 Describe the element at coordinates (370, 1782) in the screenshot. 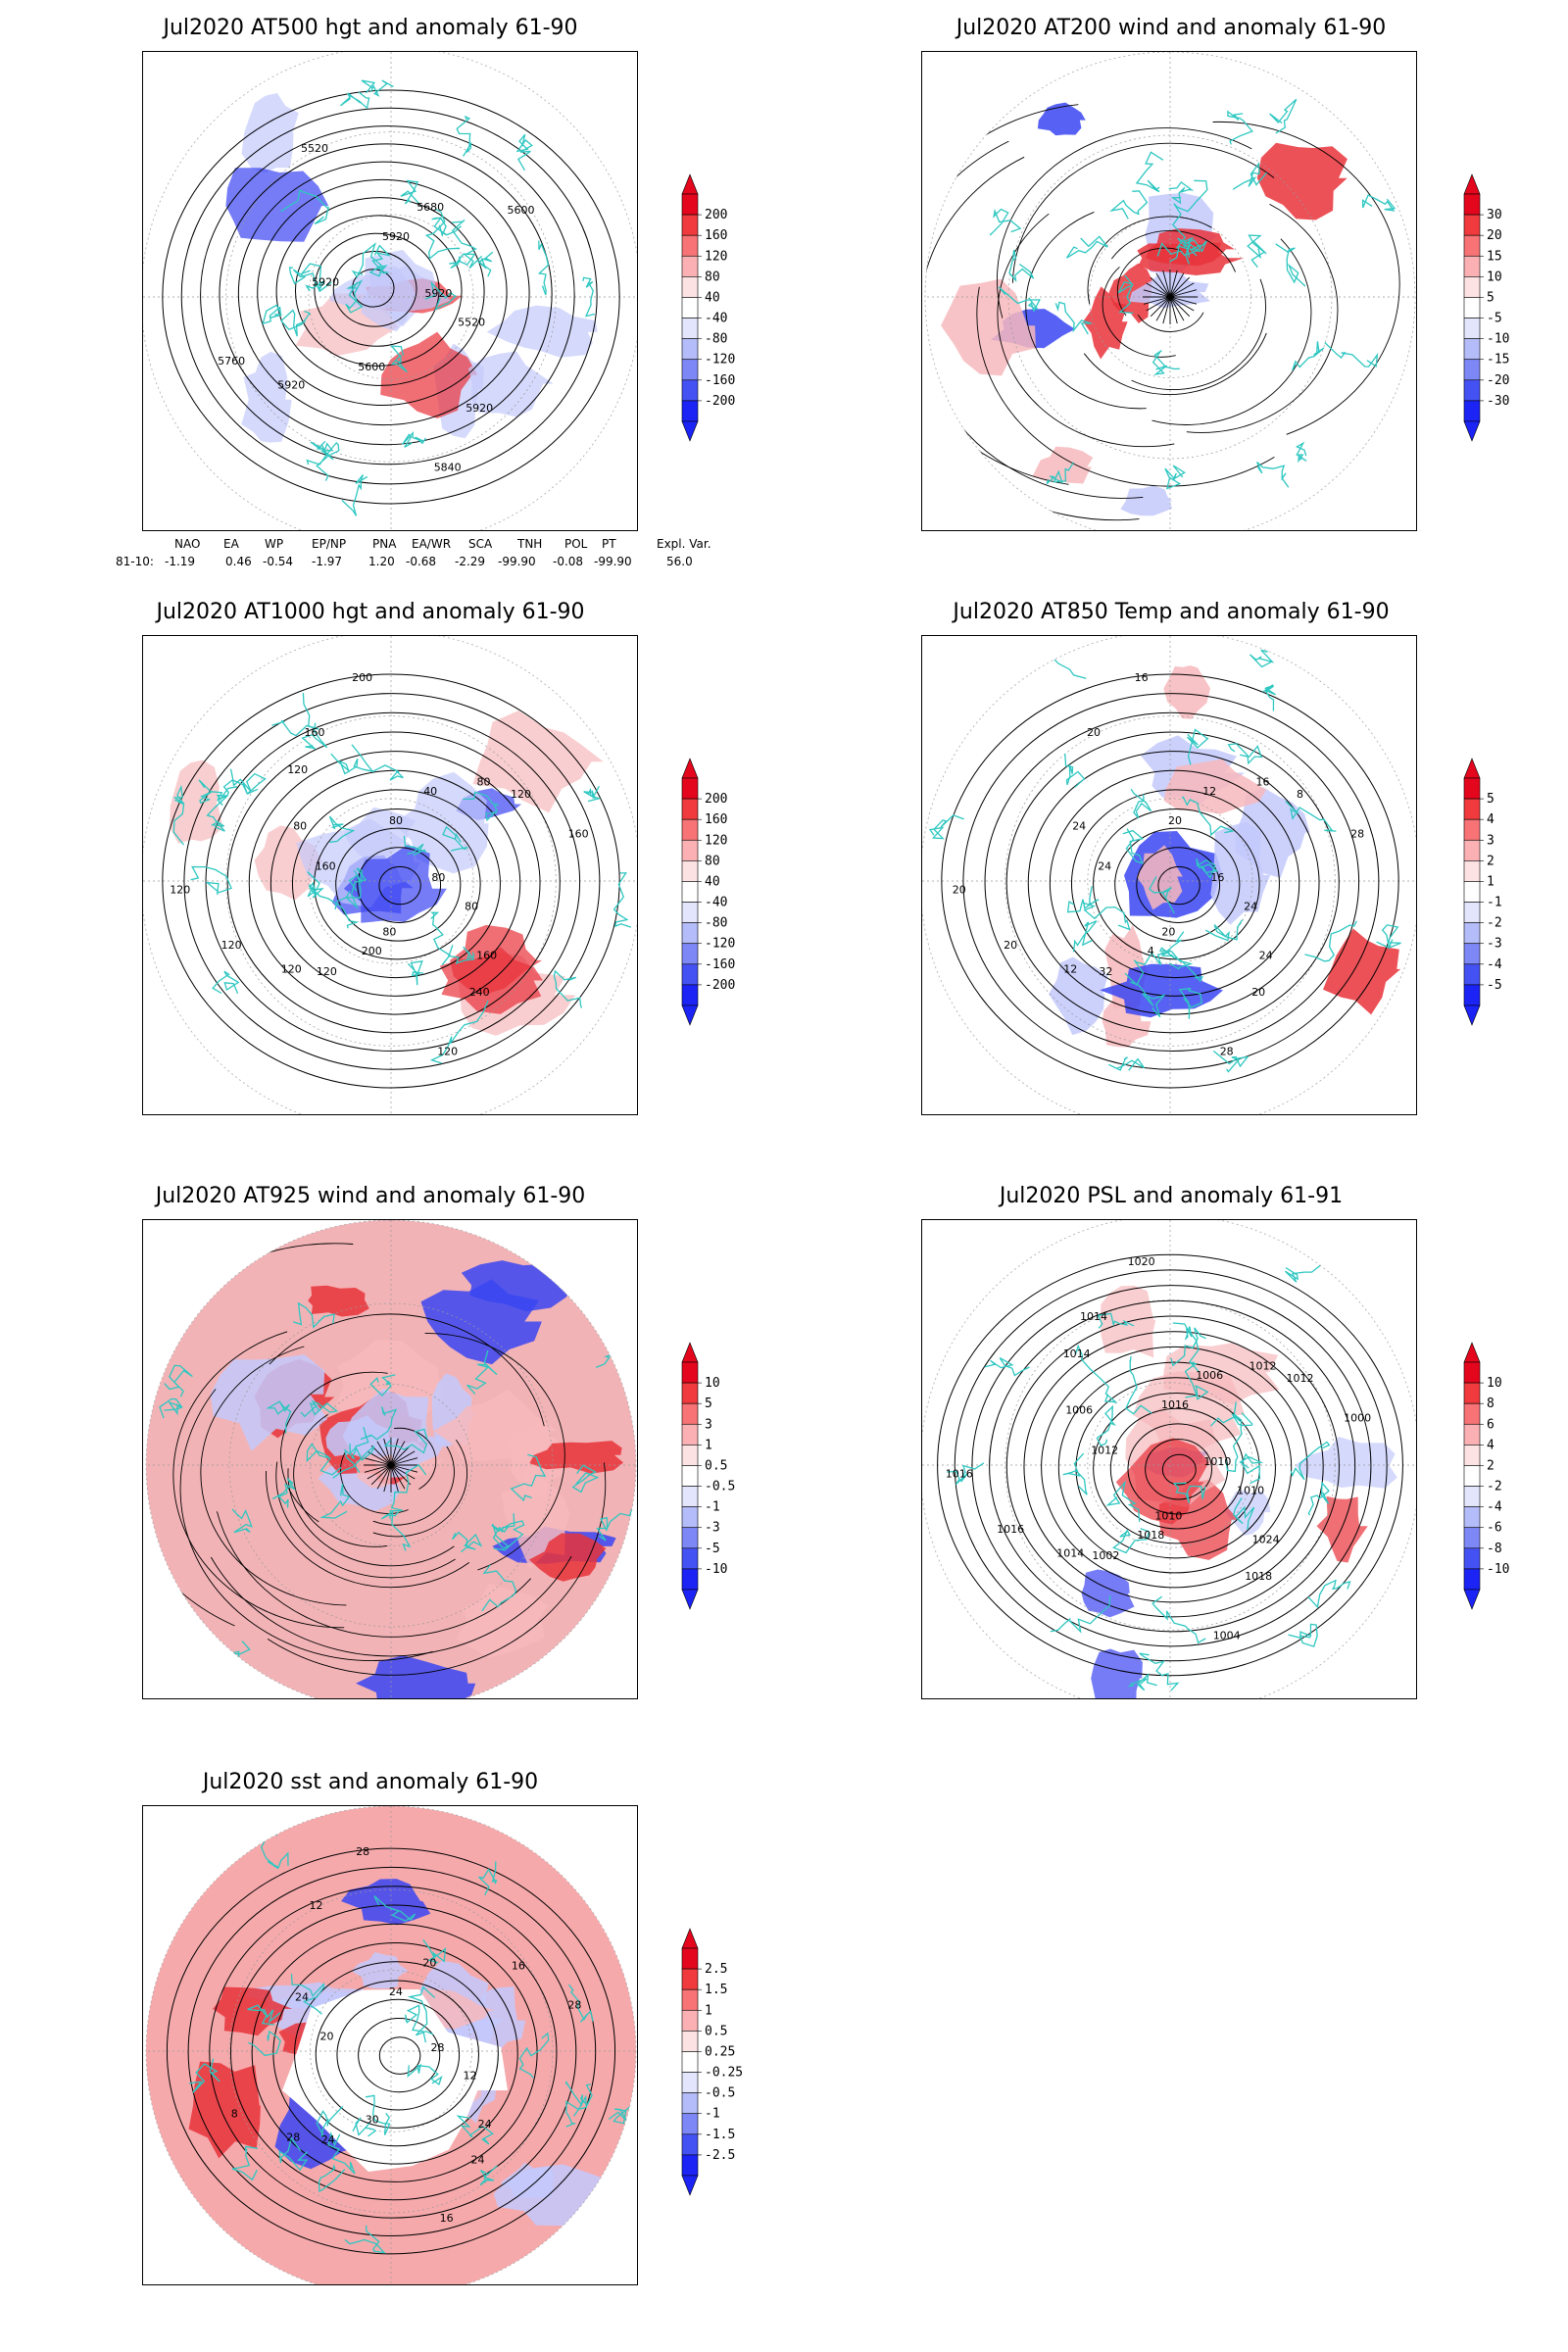

I see `panel-title-sst: Jul2020 sst and anomaly 61-90` at that location.